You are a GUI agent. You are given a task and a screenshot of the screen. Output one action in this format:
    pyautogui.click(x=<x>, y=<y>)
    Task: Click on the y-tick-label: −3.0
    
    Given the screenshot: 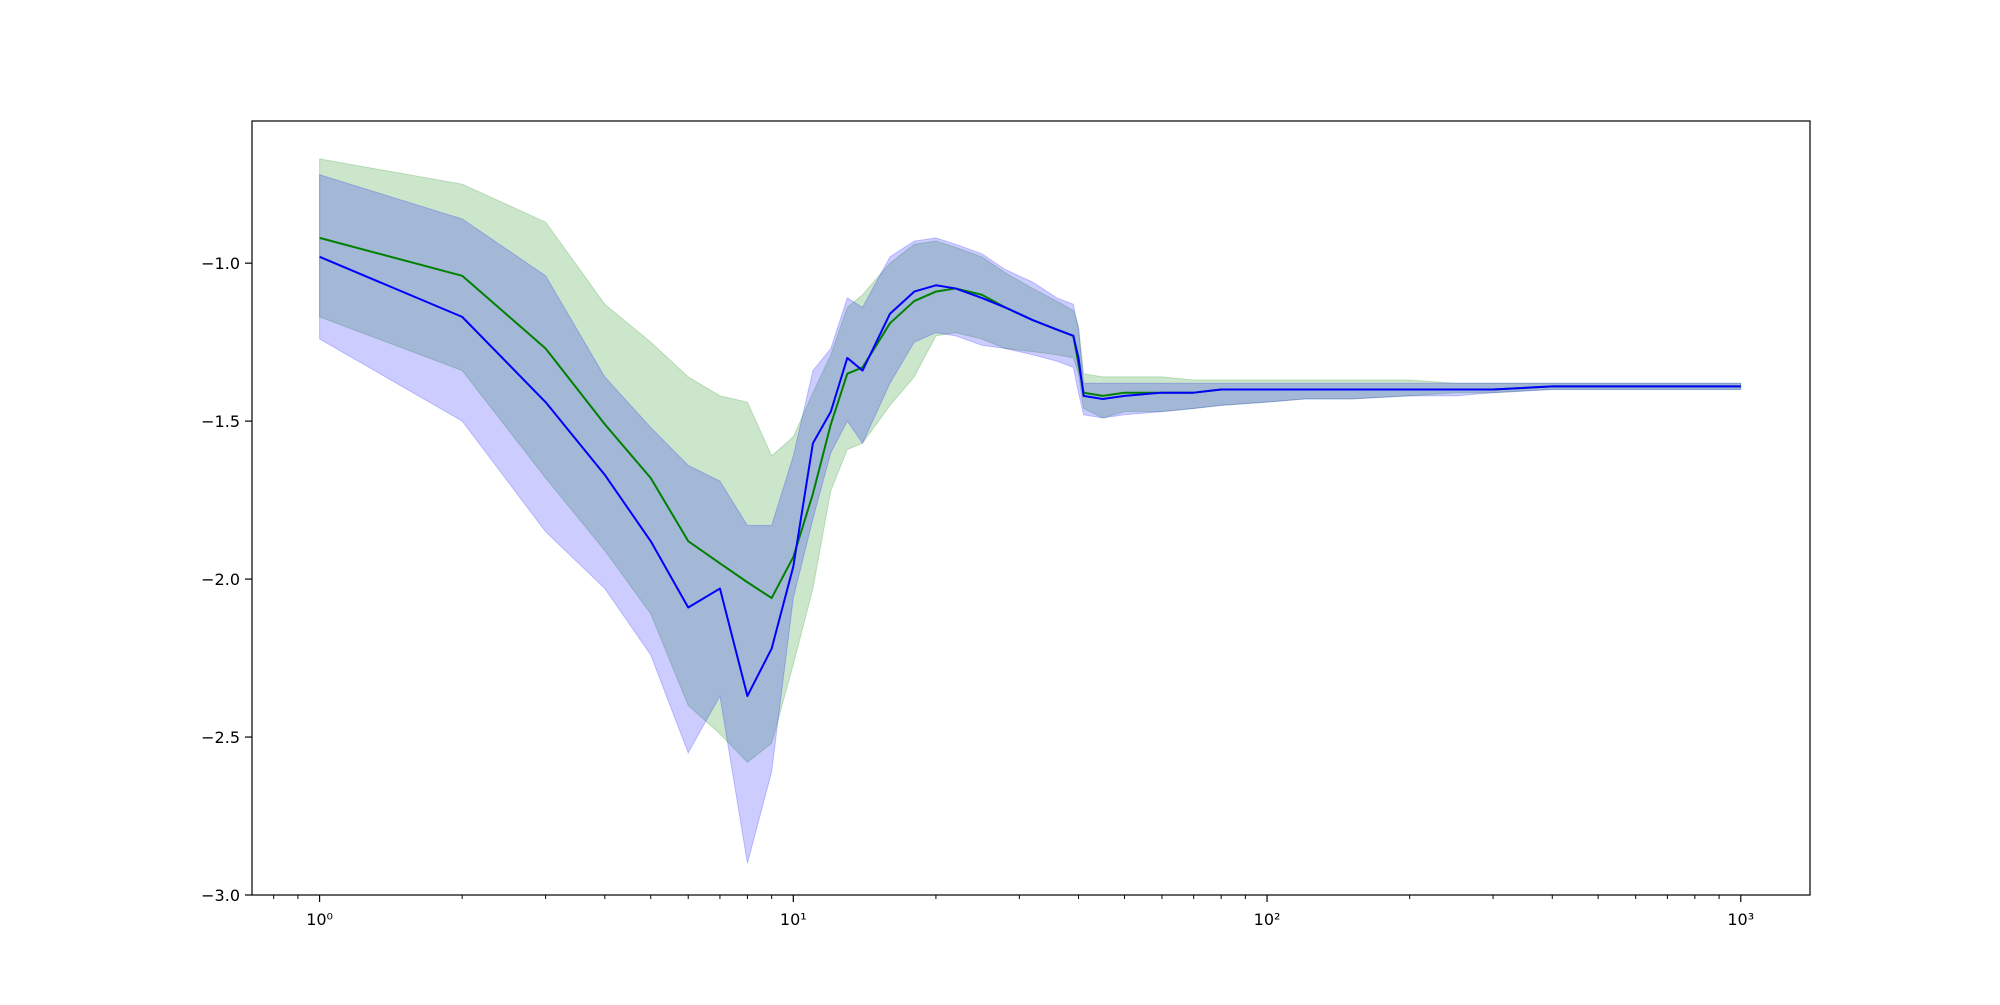 What is the action you would take?
    pyautogui.click(x=220, y=895)
    